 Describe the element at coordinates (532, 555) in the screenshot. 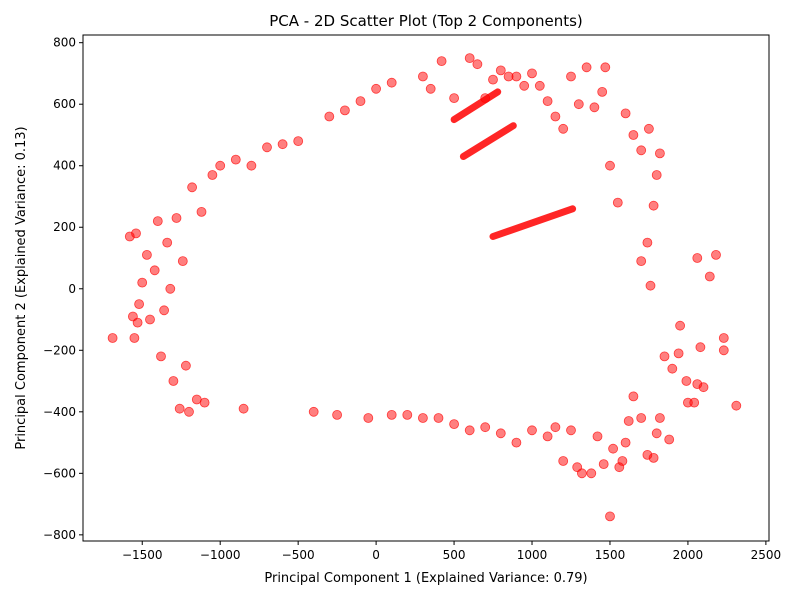

I see `x-tick-label: 1000` at that location.